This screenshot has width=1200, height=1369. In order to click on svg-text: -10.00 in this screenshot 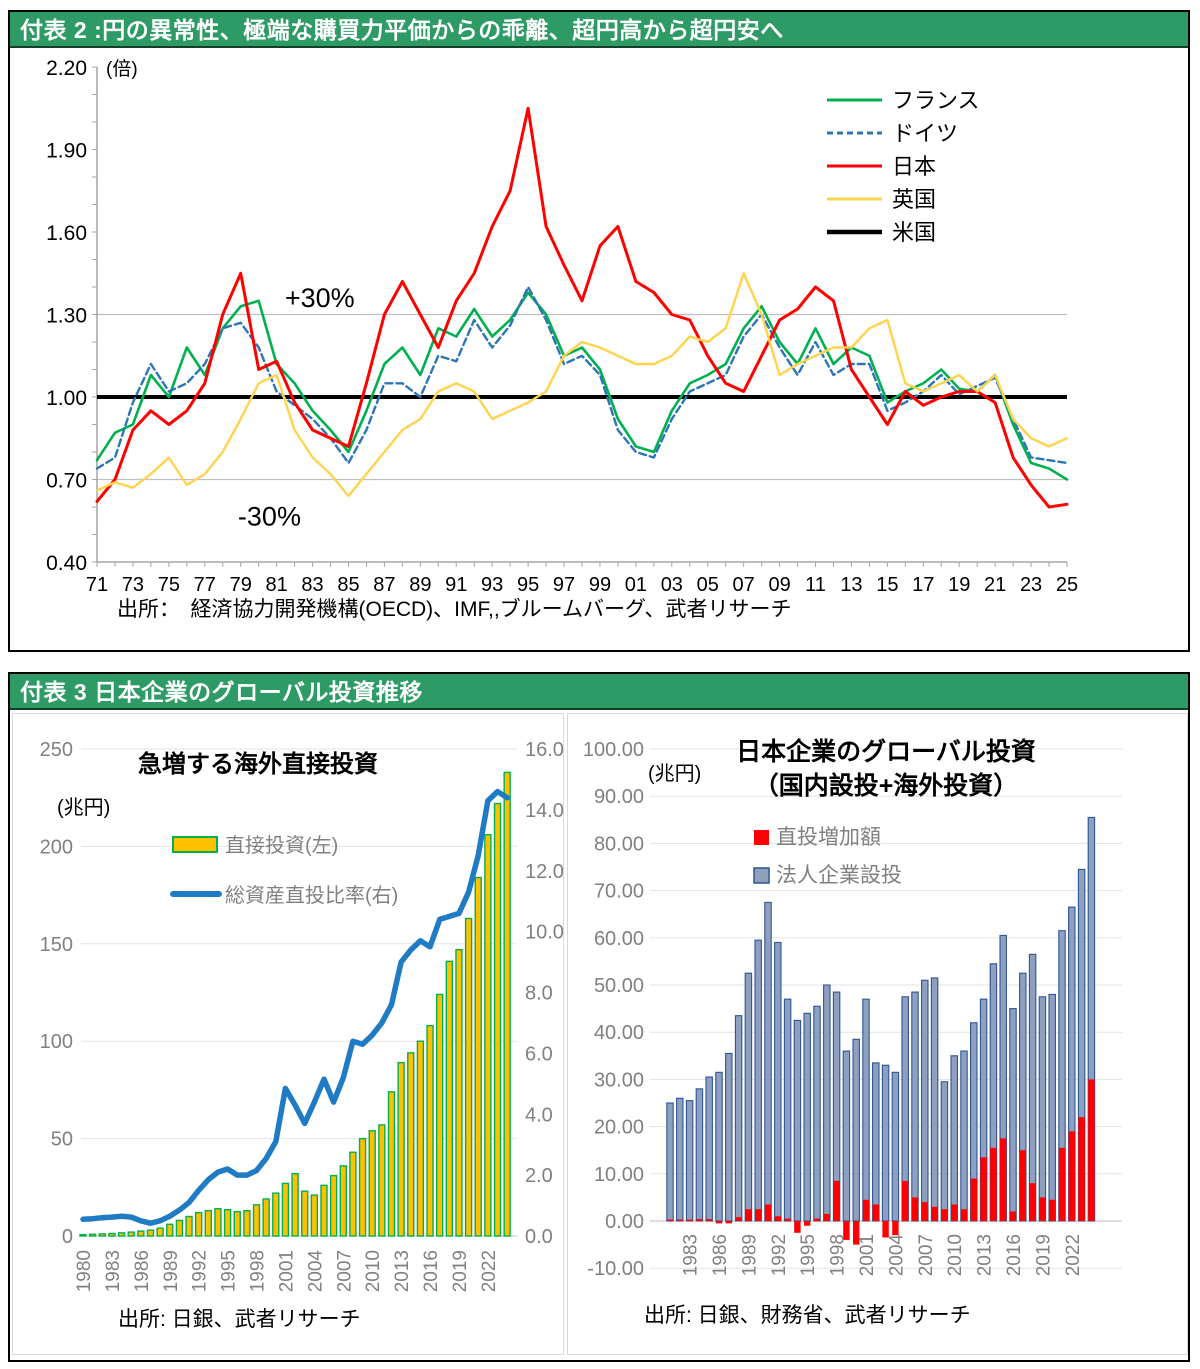, I will do `click(615, 1269)`.